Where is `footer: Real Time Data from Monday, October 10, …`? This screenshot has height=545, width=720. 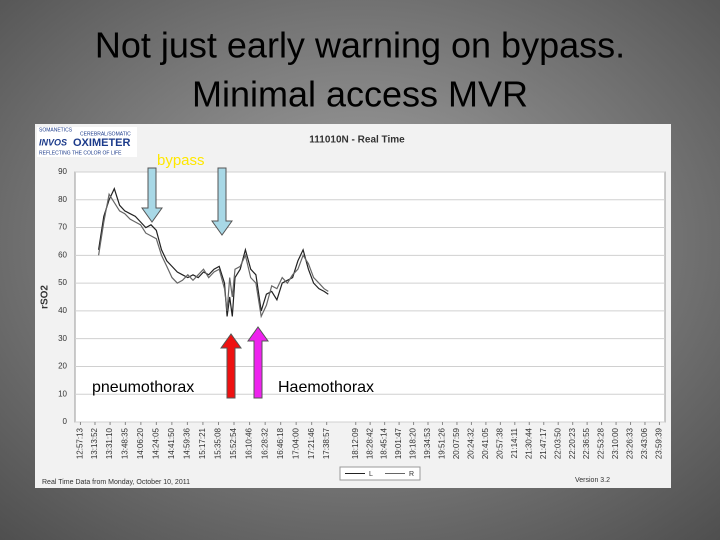 footer: Real Time Data from Monday, October 10, … is located at coordinates (116, 482).